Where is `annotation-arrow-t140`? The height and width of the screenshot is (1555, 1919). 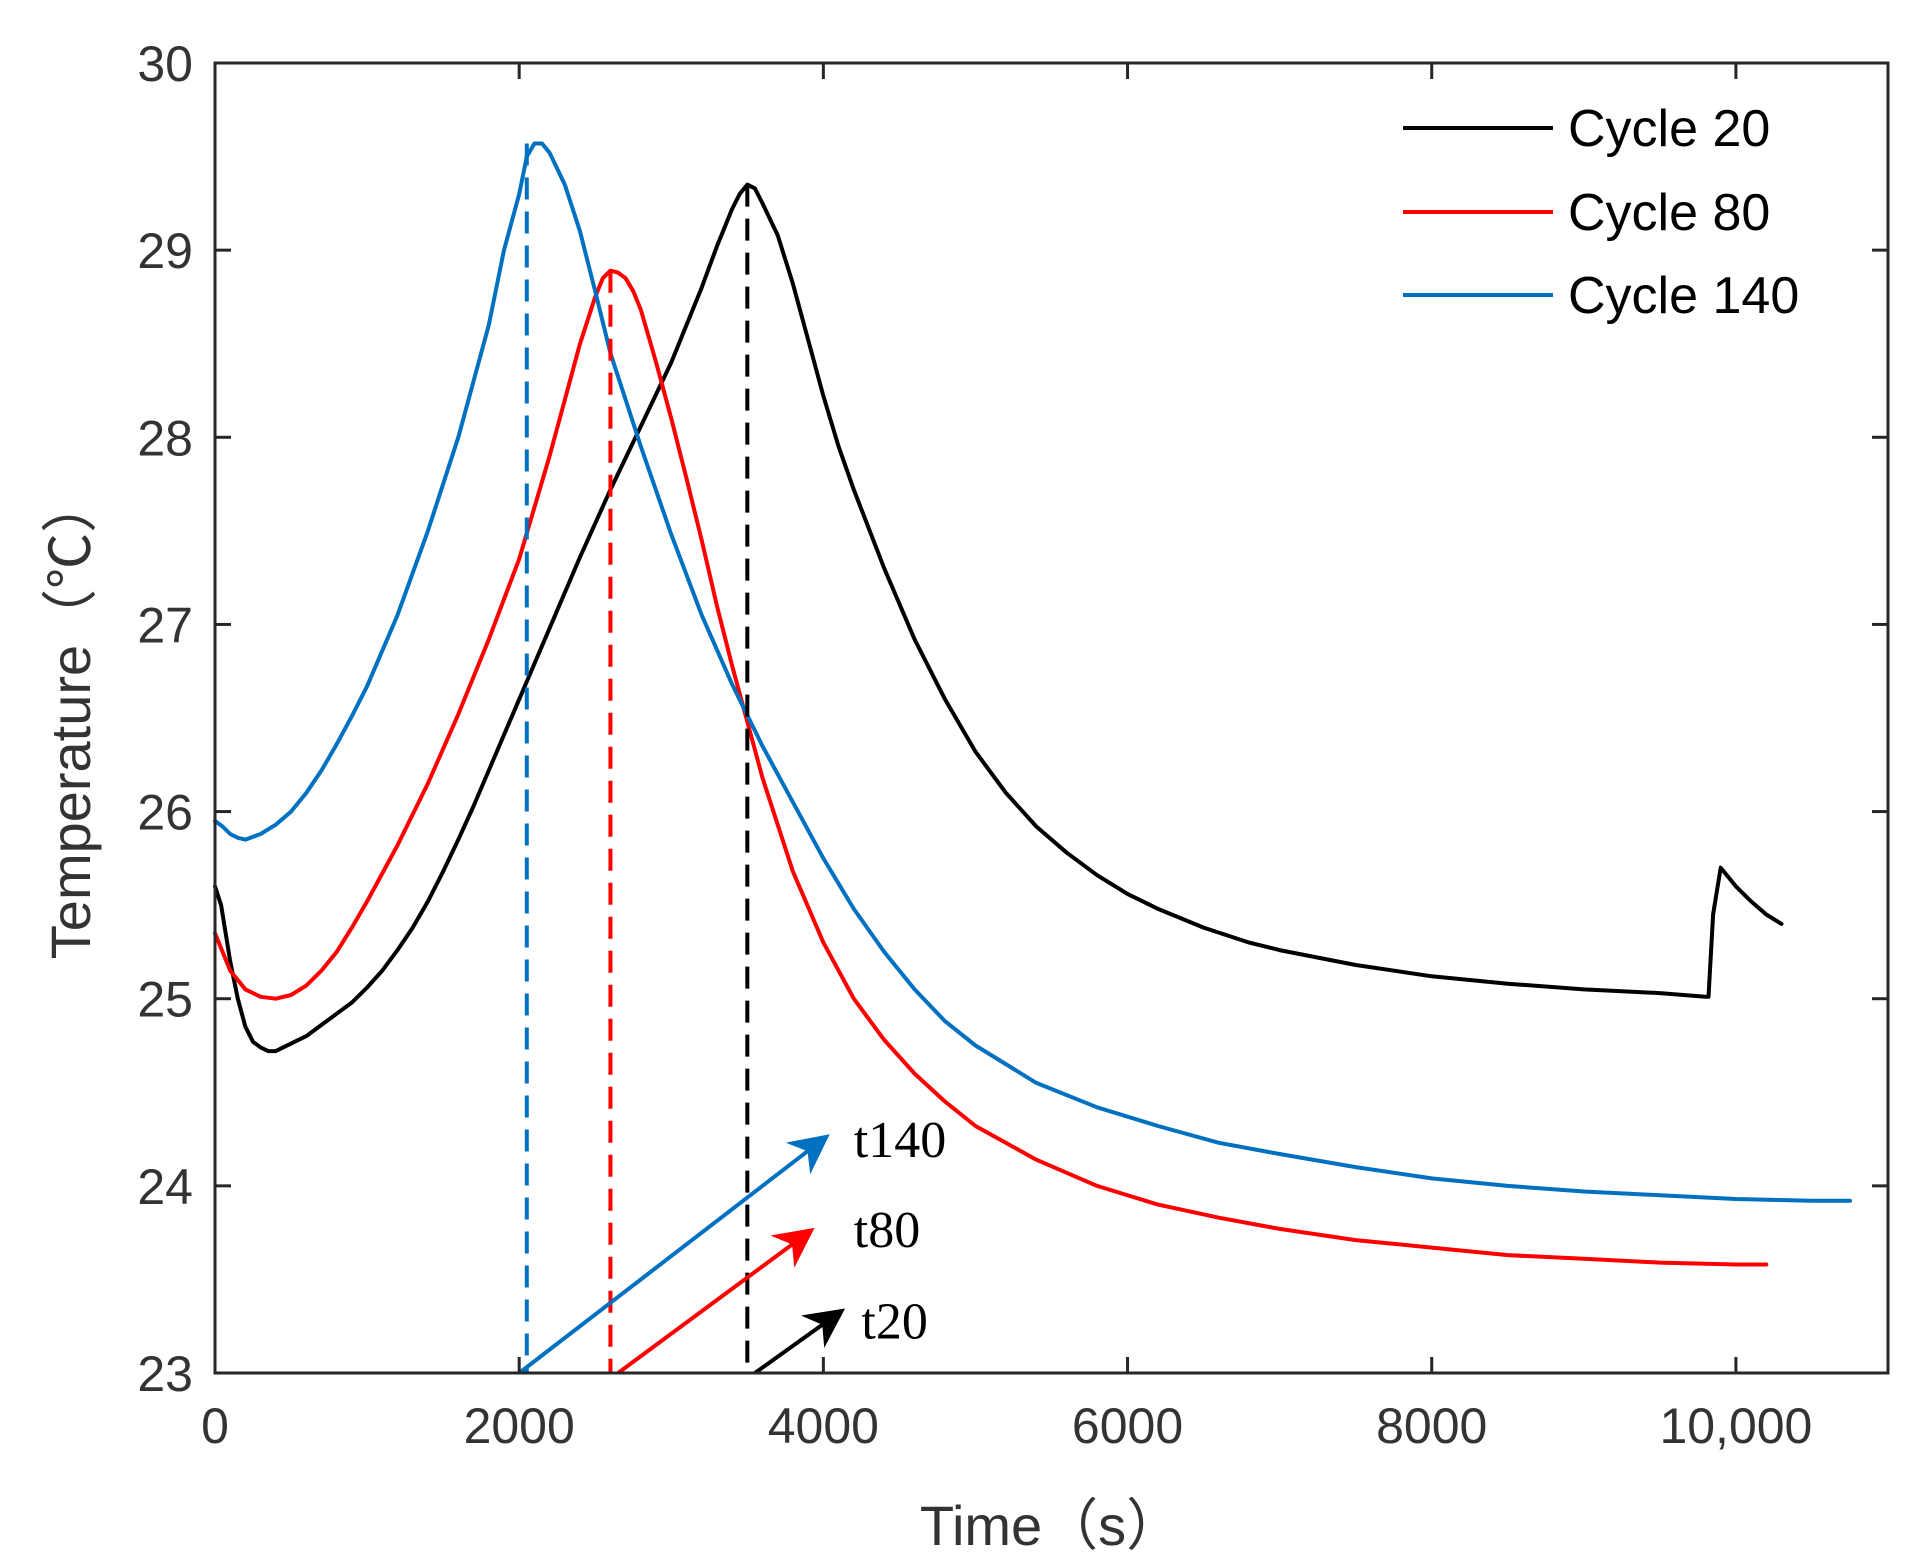 annotation-arrow-t140 is located at coordinates (673, 1254).